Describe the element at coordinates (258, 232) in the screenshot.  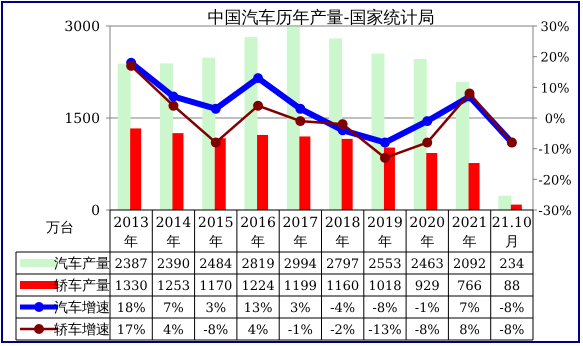
I see `x-tick-label: 2016年` at that location.